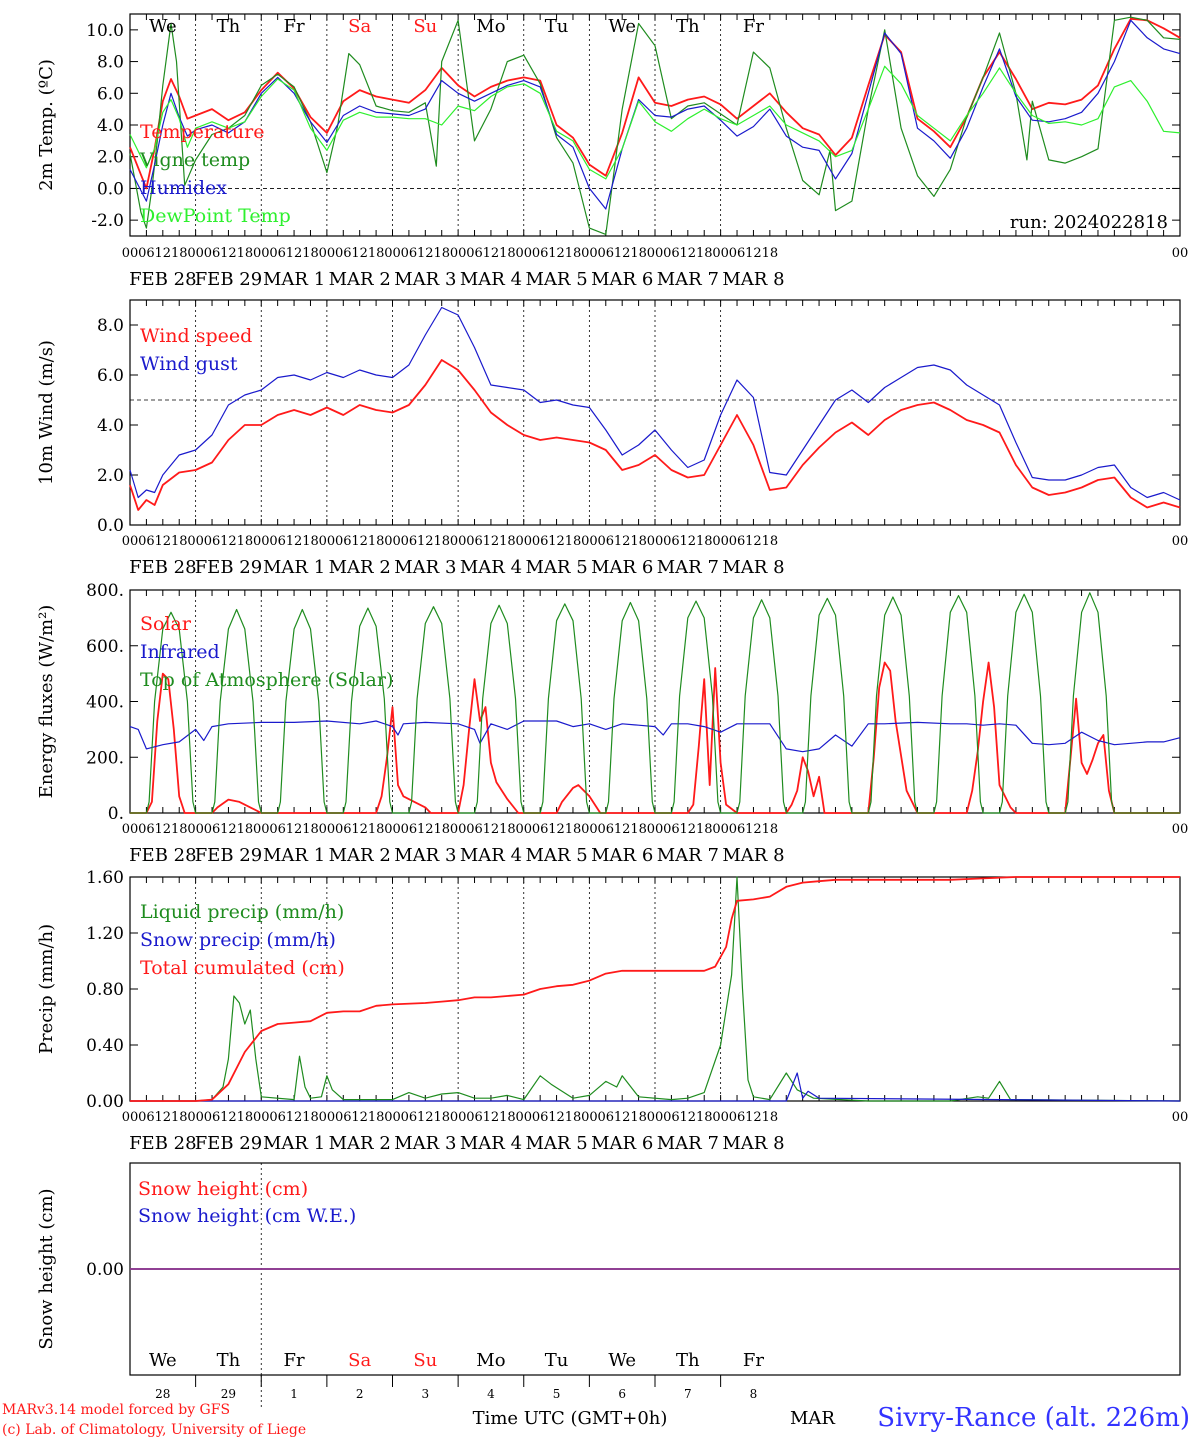 The width and height of the screenshot is (1194, 1440). Describe the element at coordinates (753, 1143) in the screenshot. I see `precip-date-label: MAR 8` at that location.